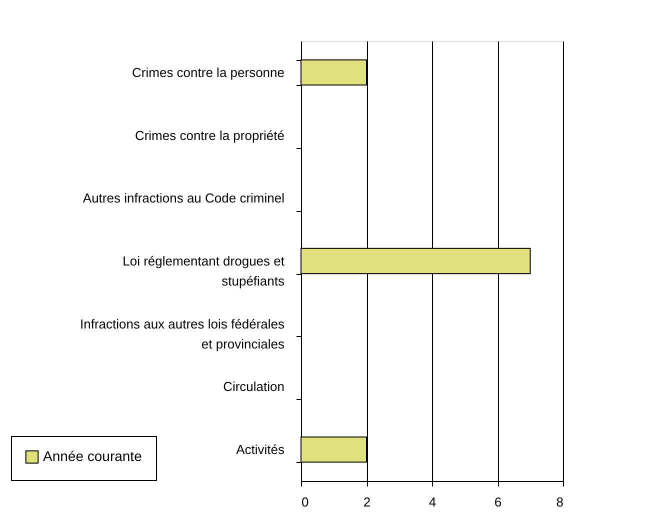  Describe the element at coordinates (498, 502) in the screenshot. I see `x-tick-label: 6` at that location.